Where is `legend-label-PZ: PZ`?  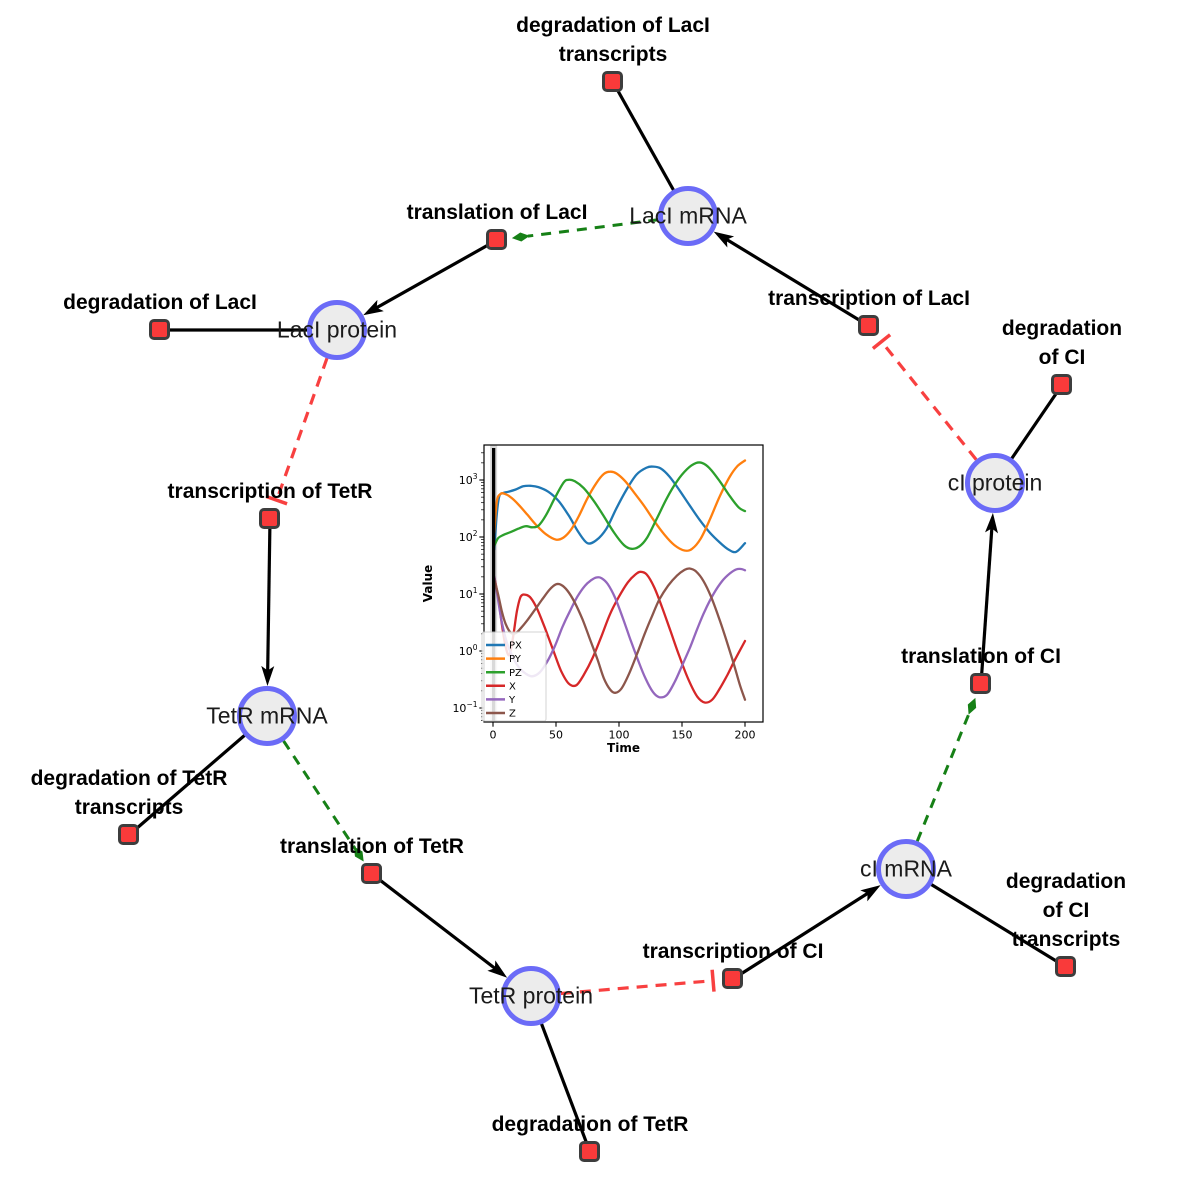
legend-label-PZ: PZ is located at coordinates (515, 673).